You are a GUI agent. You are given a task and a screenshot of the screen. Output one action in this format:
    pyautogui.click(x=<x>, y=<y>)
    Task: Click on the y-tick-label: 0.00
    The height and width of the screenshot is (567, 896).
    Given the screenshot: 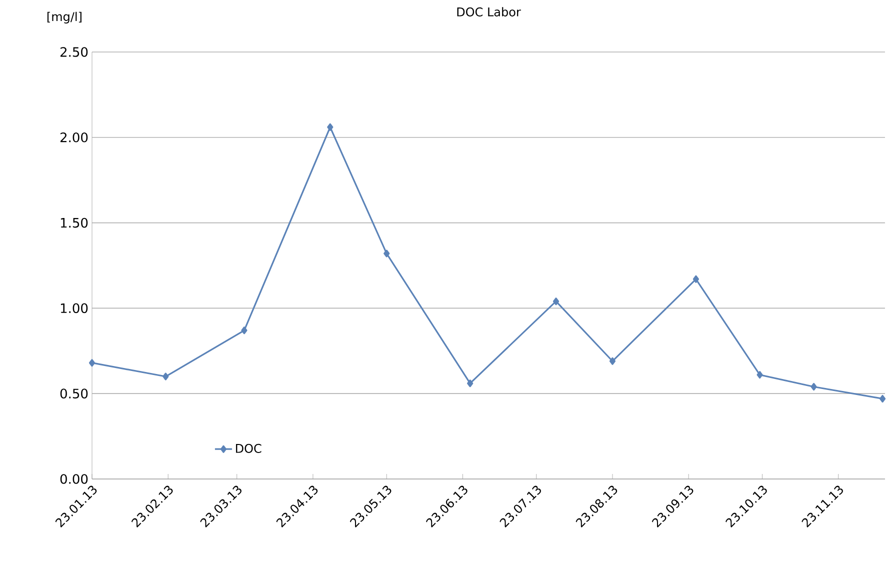 What is the action you would take?
    pyautogui.click(x=74, y=479)
    